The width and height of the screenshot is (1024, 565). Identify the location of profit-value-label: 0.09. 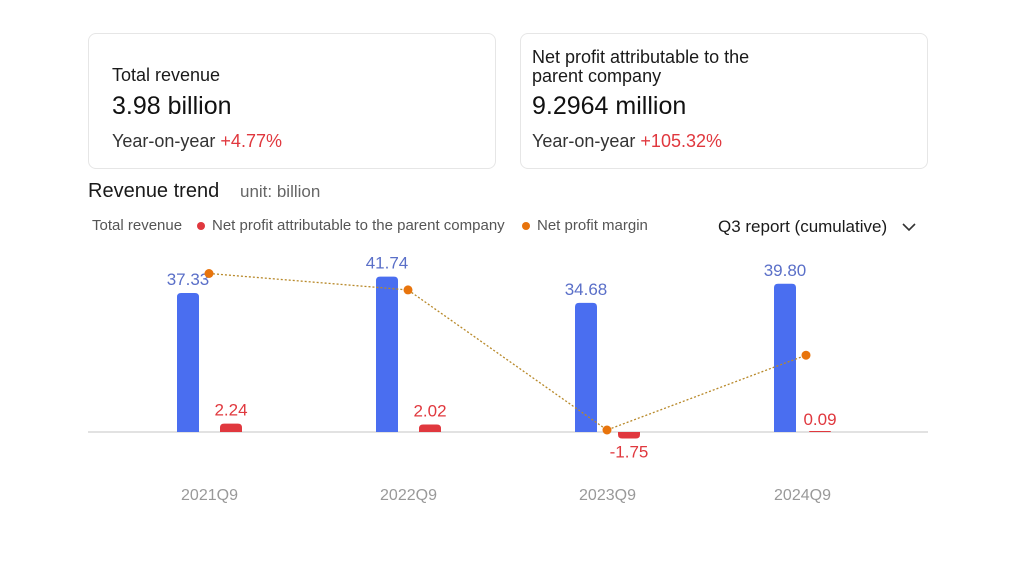
(819, 419).